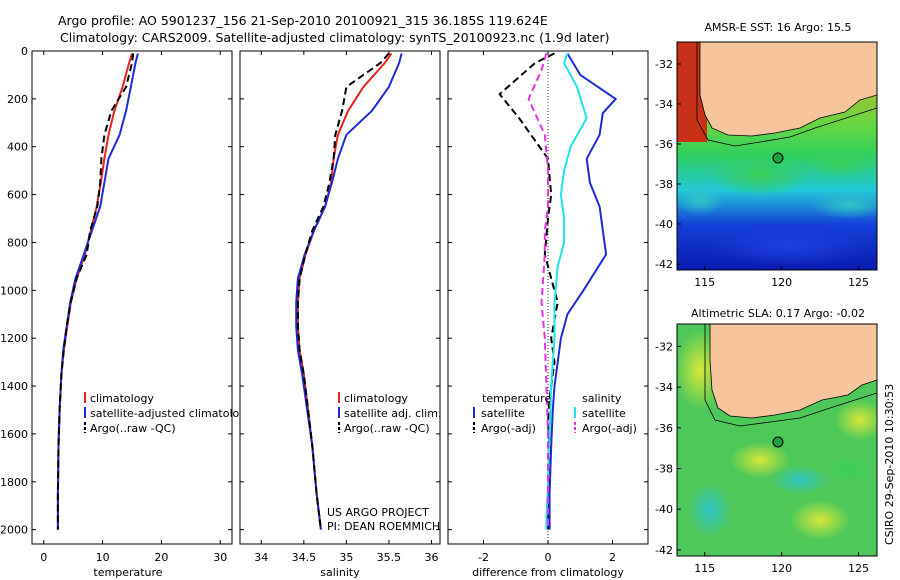 The image size is (900, 580). What do you see at coordinates (14, 386) in the screenshot?
I see `depth-tick-label: 1400` at bounding box center [14, 386].